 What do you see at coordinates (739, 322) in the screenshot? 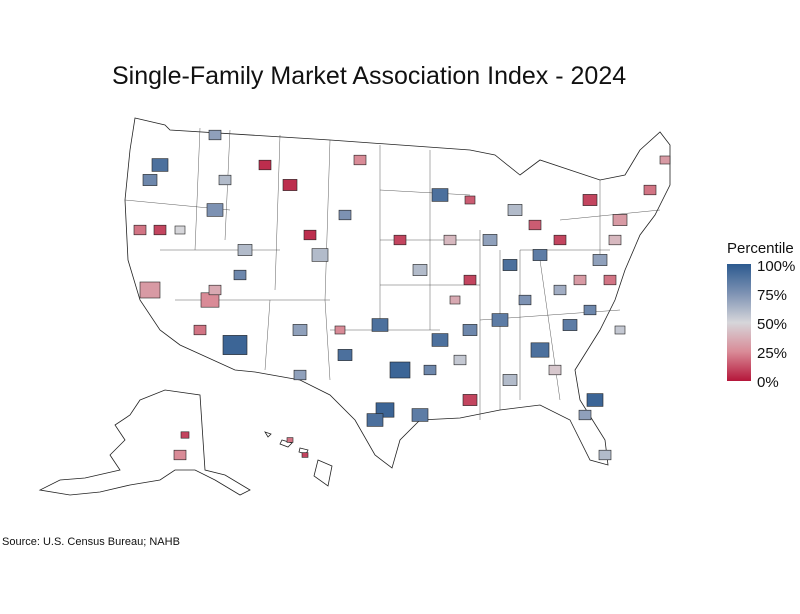
I see `legend-color-bar` at bounding box center [739, 322].